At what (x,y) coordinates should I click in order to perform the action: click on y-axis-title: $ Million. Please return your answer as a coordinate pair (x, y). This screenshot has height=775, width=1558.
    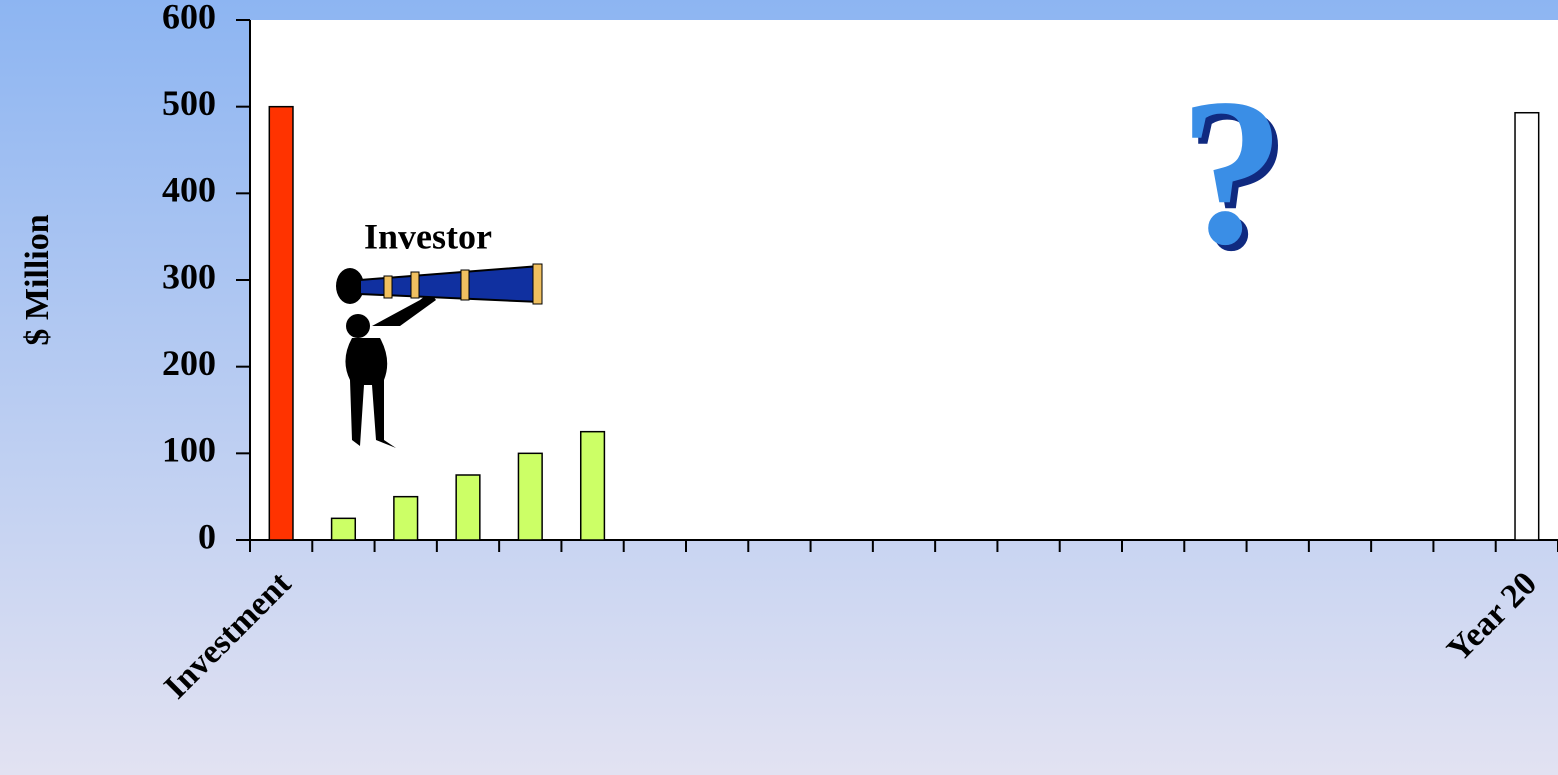
    Looking at the image, I should click on (37, 279).